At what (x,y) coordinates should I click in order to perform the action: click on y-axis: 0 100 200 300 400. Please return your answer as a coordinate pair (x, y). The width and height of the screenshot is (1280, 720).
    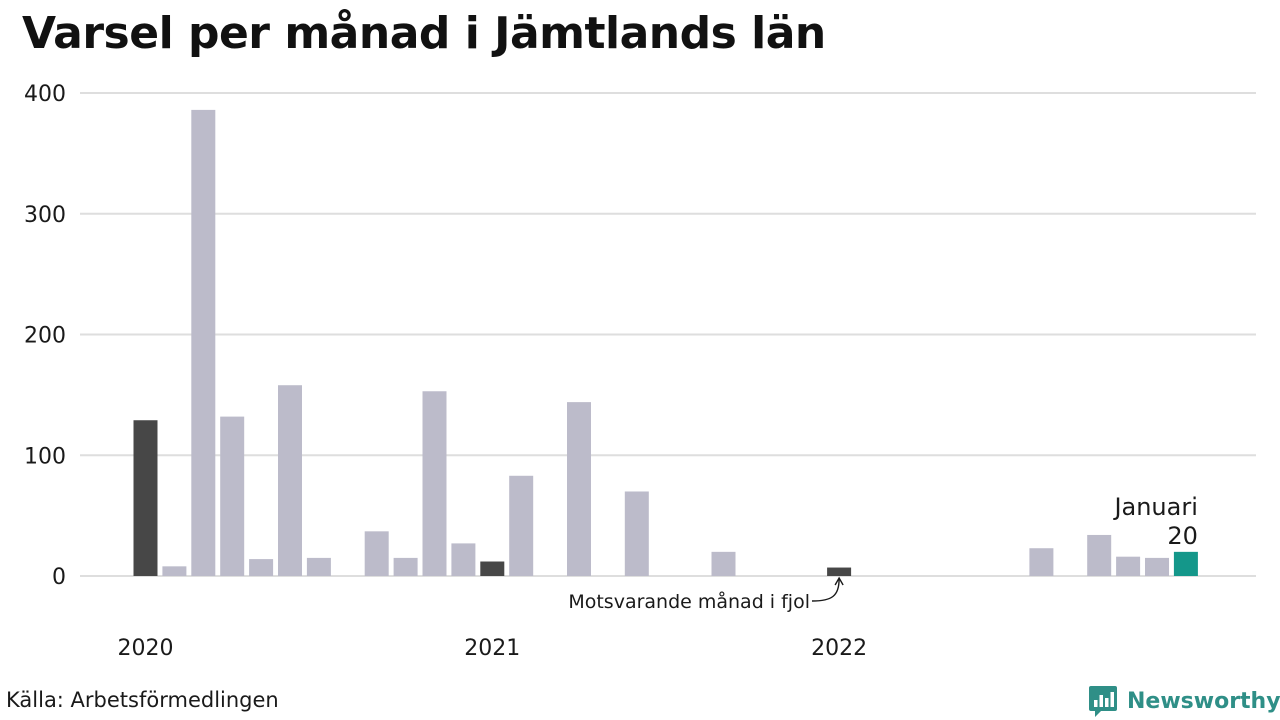
    Looking at the image, I should click on (45, 336).